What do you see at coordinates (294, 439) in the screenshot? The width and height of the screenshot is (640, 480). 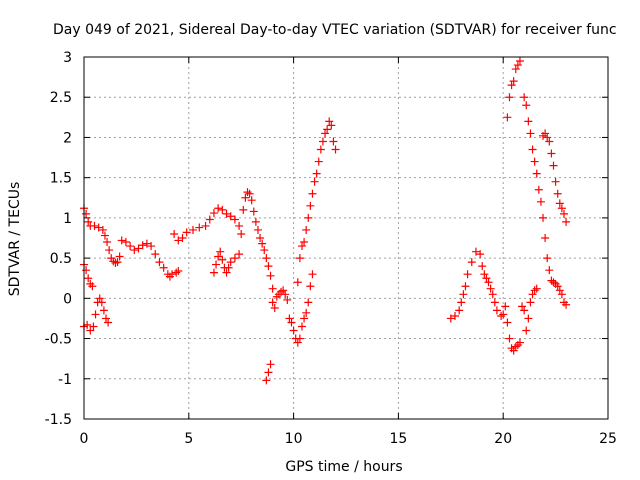 I see `x-tick-label: 10` at bounding box center [294, 439].